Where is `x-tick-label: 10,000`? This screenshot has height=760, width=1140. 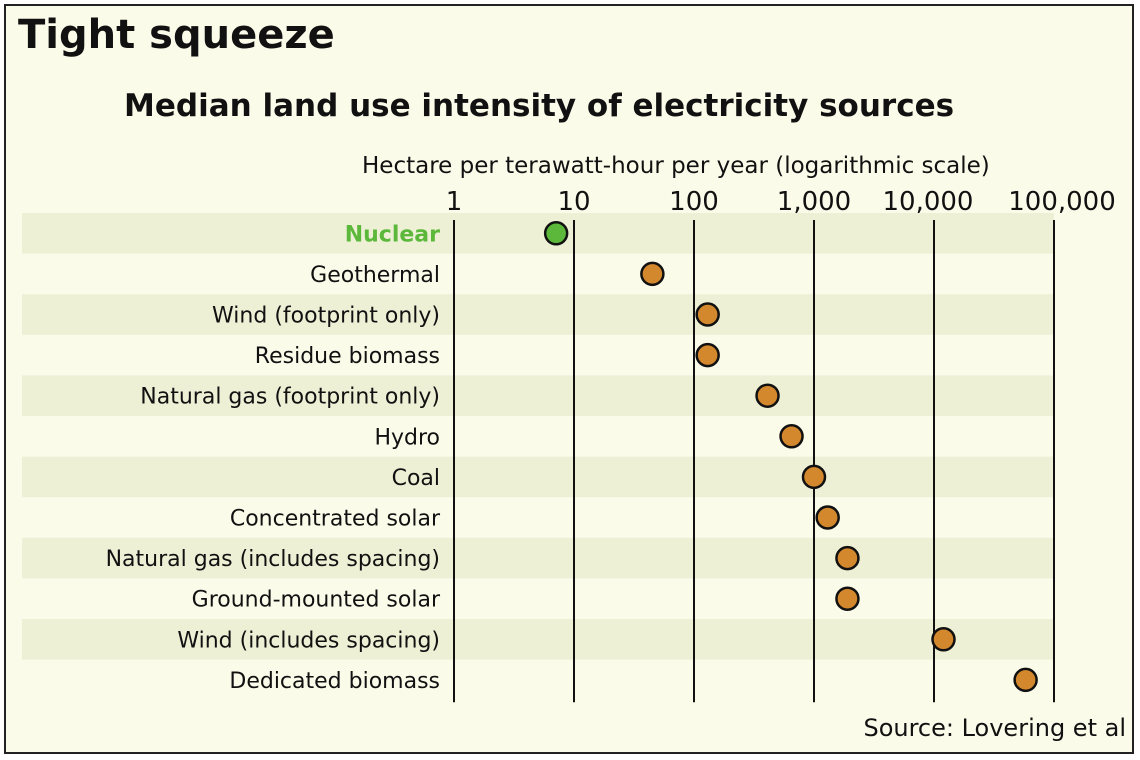
x-tick-label: 10,000 is located at coordinates (928, 202).